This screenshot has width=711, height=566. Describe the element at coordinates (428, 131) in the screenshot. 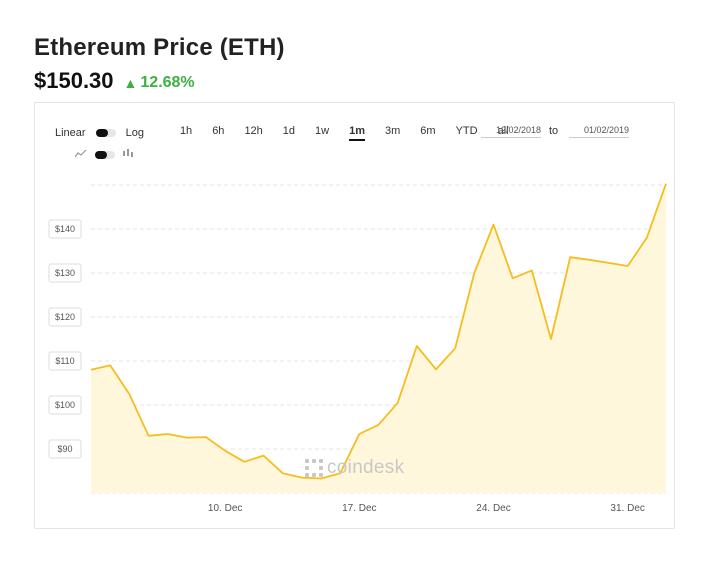

I see `range-button-6m: 6m` at that location.